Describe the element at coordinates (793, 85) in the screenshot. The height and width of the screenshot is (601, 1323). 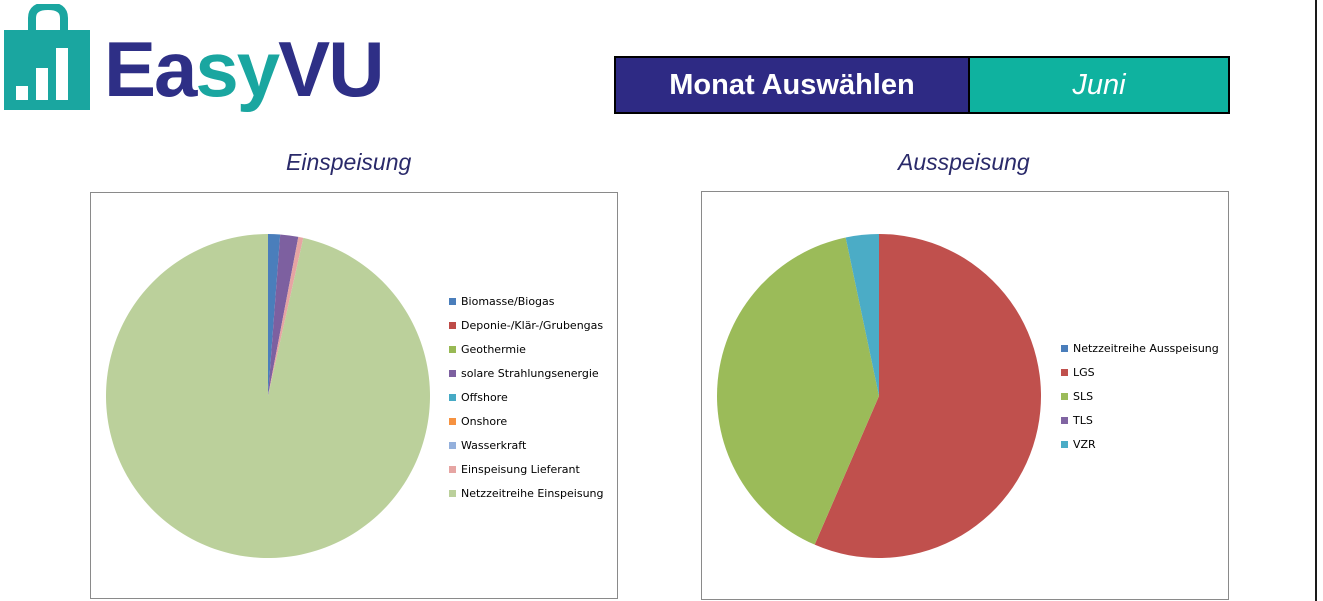
I see `month-selector-label: Monat Auswählen` at that location.